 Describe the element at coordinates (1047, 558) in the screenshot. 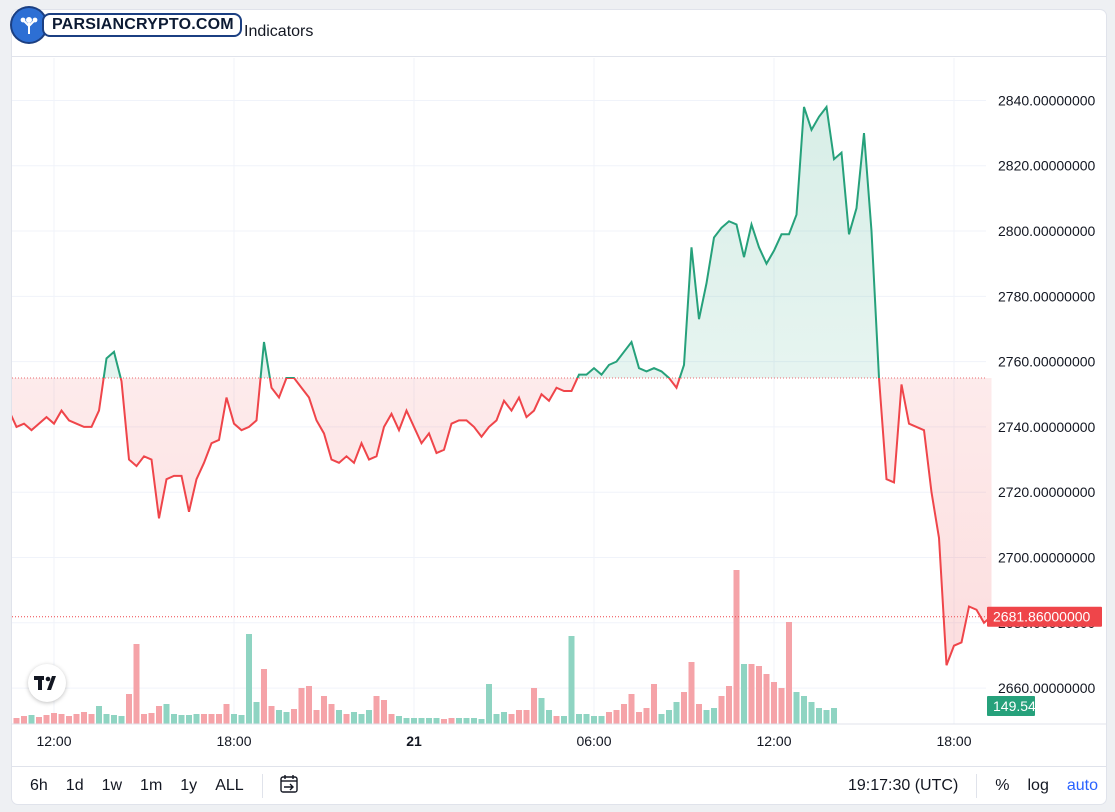

I see `y-tick-label: 2700.00000000` at that location.